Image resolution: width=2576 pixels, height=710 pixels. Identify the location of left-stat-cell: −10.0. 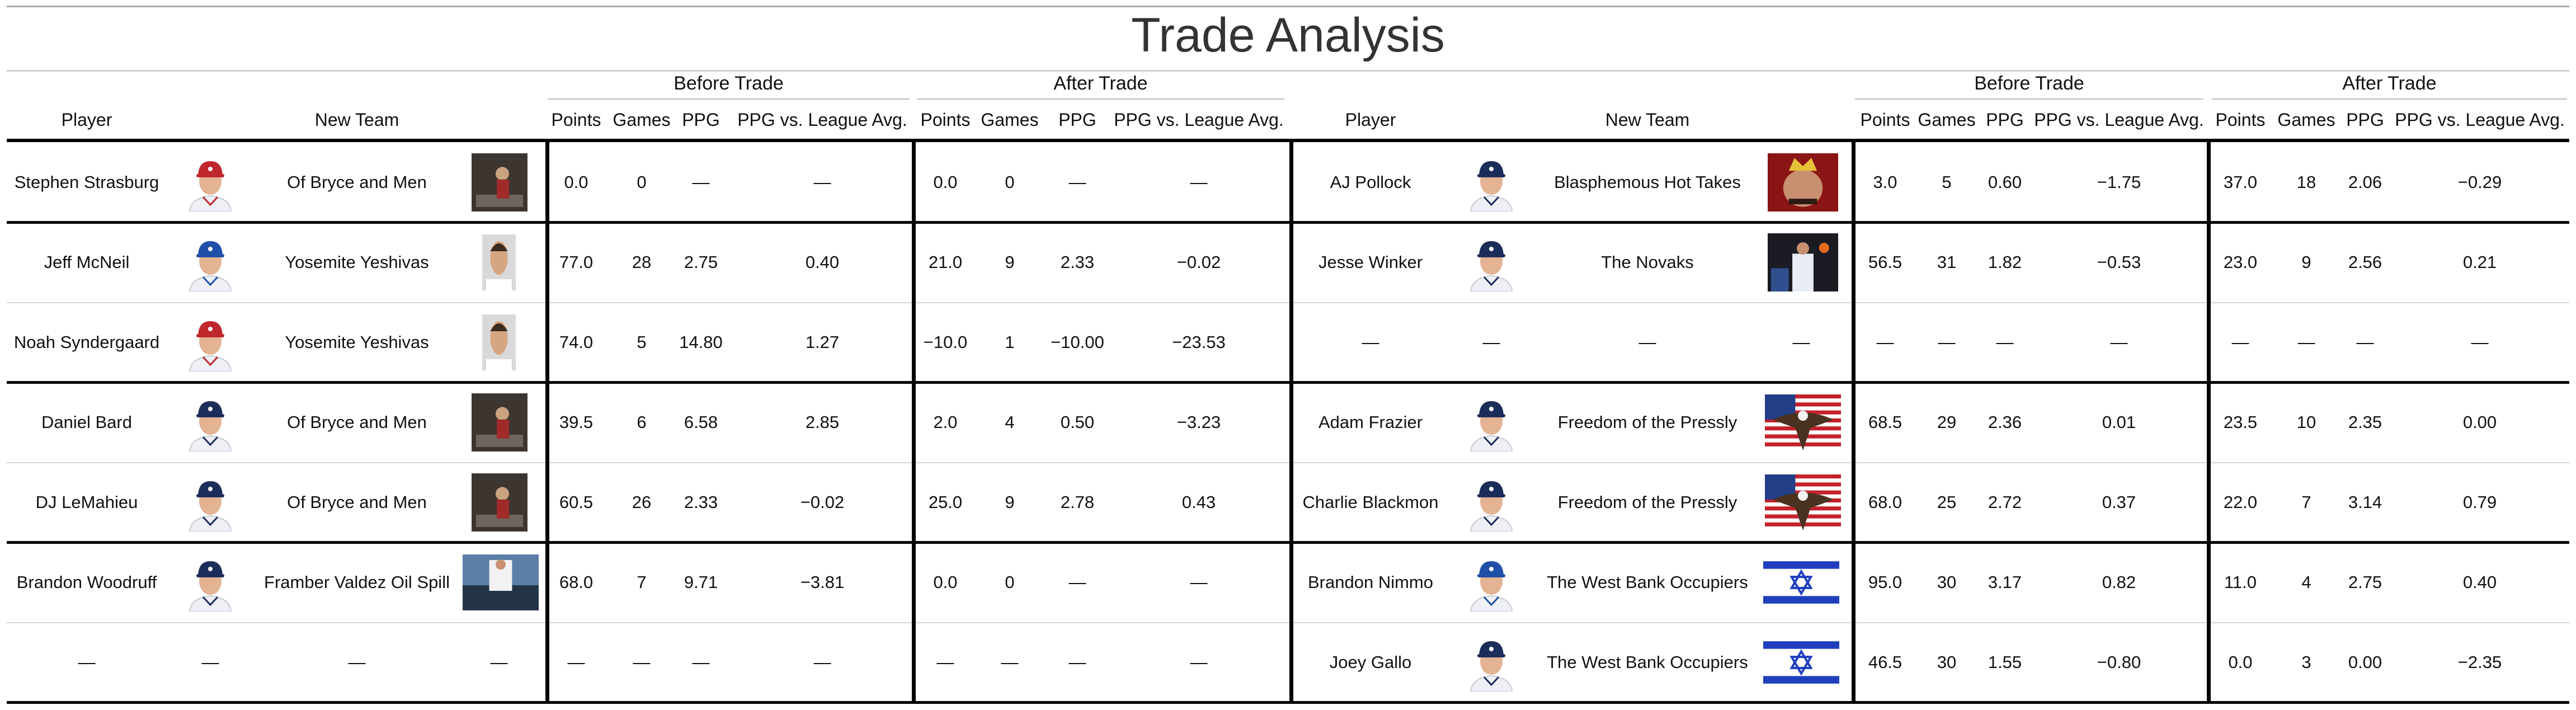
(945, 342).